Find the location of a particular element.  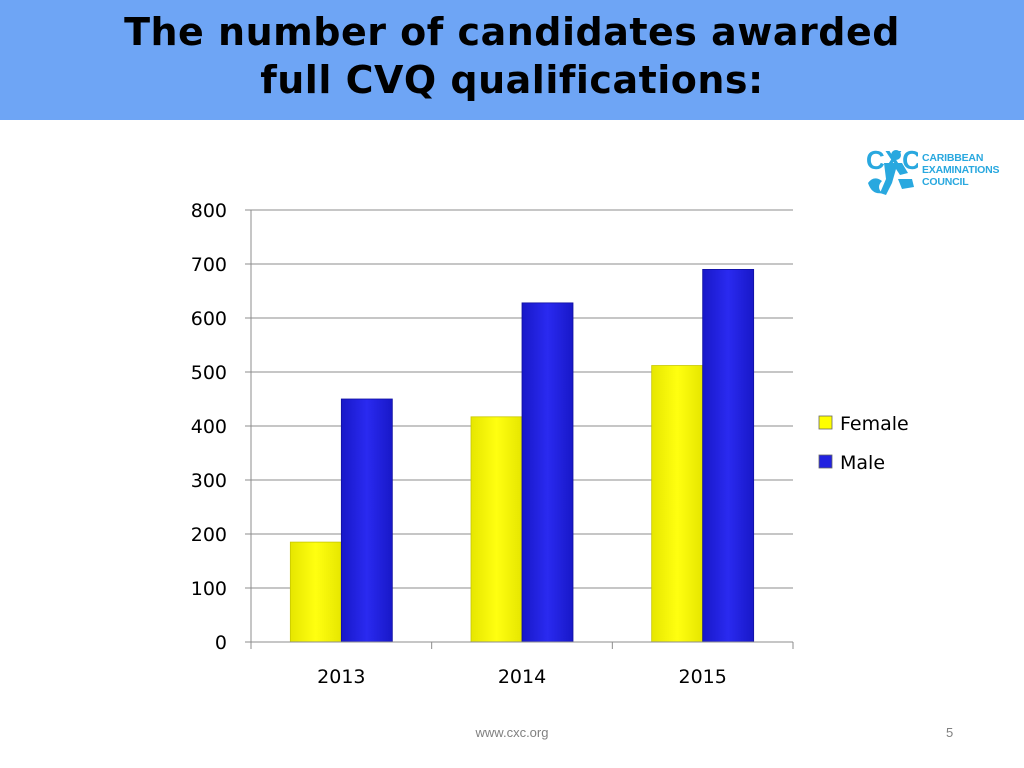

bar-male-2013 is located at coordinates (366, 520).